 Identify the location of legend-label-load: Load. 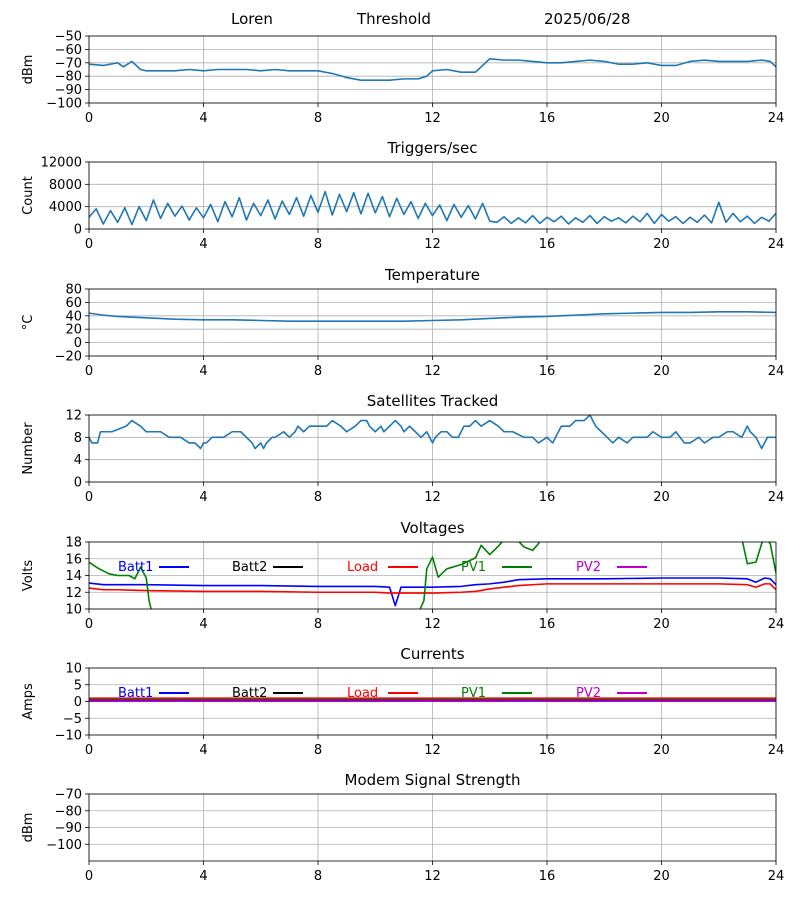
(362, 567).